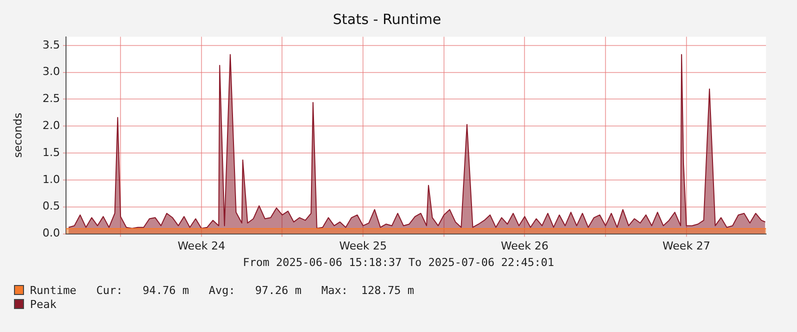 This screenshot has height=332, width=797. Describe the element at coordinates (222, 290) in the screenshot. I see `text: Runtime Cur: 94.76 m Avg: 97.26 m Max: 128.75 m` at that location.